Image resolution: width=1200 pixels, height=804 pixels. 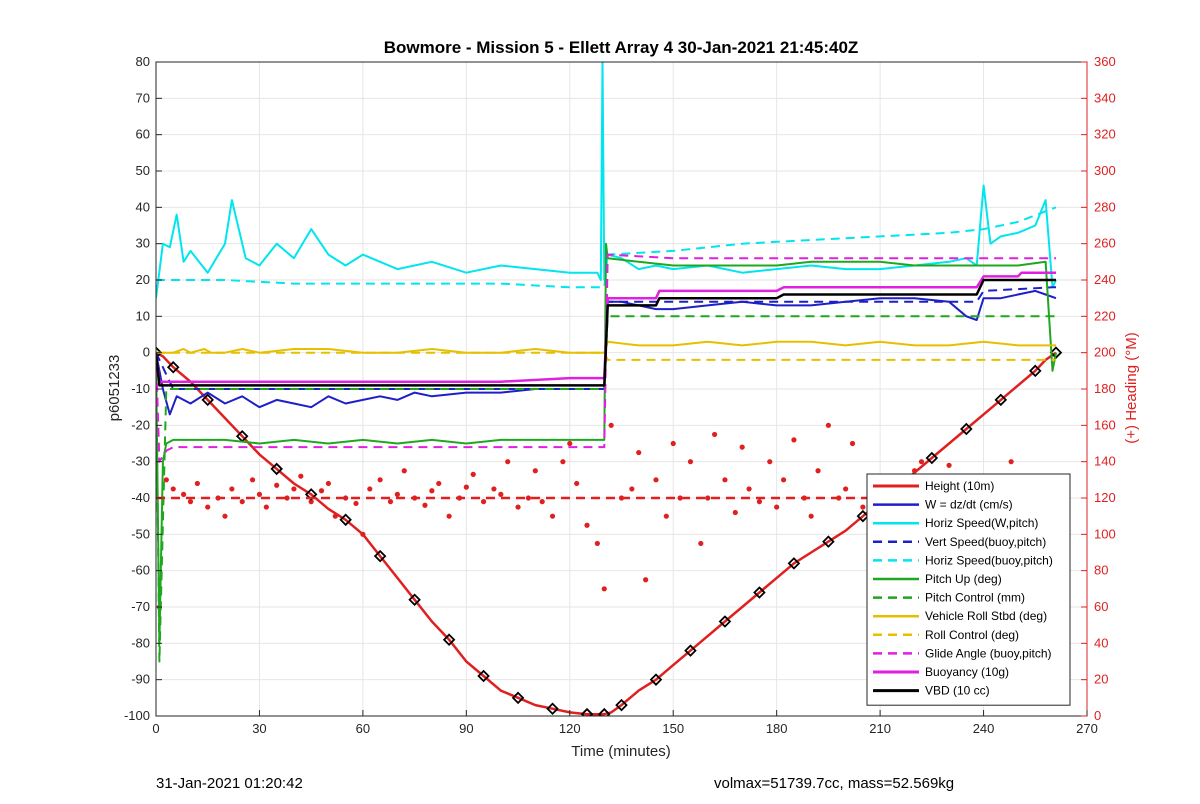 I want to click on y2-tick-label: 140, so click(x=1105, y=461).